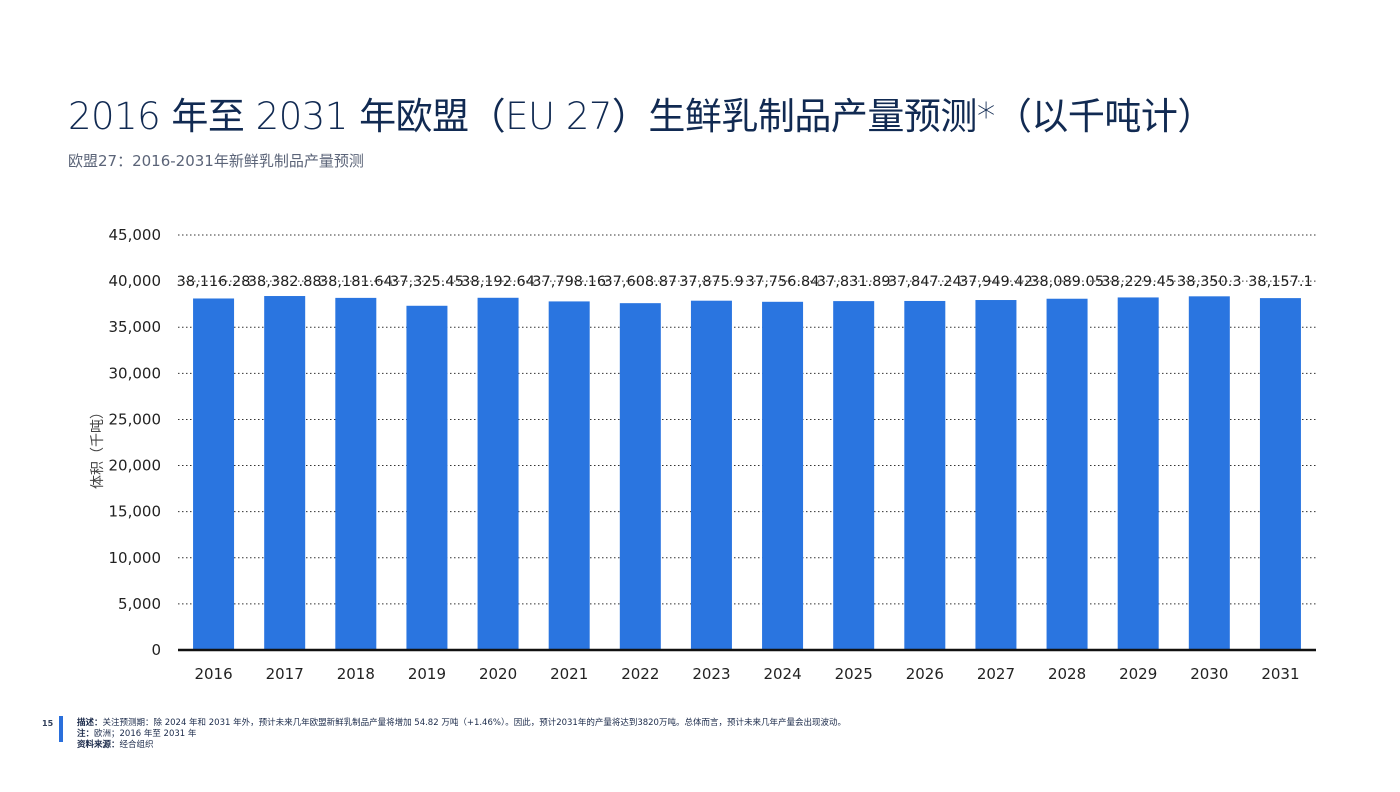  I want to click on y-axis-label: 体积（千吨）, so click(98, 447).